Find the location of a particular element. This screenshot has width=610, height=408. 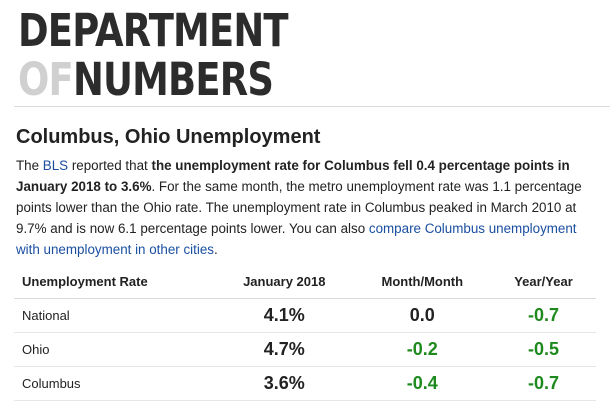

intro-text-4: . is located at coordinates (215, 249).